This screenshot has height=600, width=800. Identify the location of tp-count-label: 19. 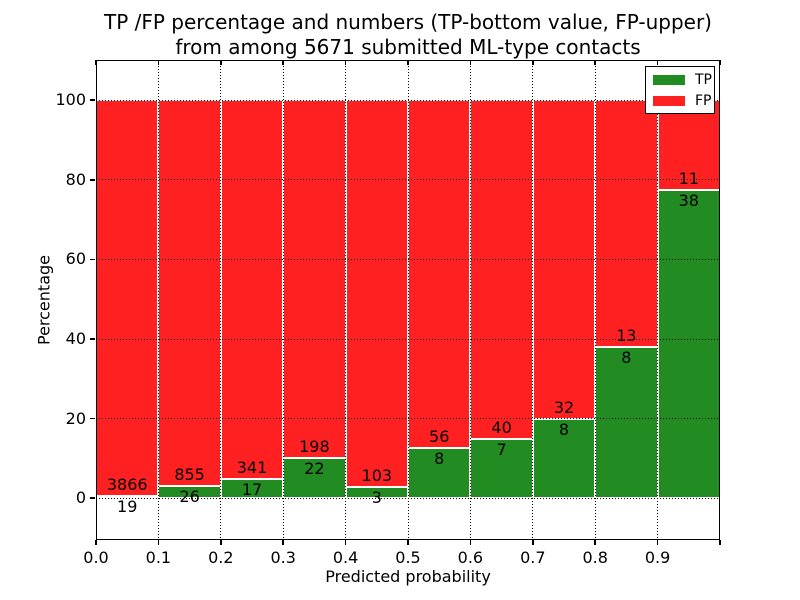
(127, 507).